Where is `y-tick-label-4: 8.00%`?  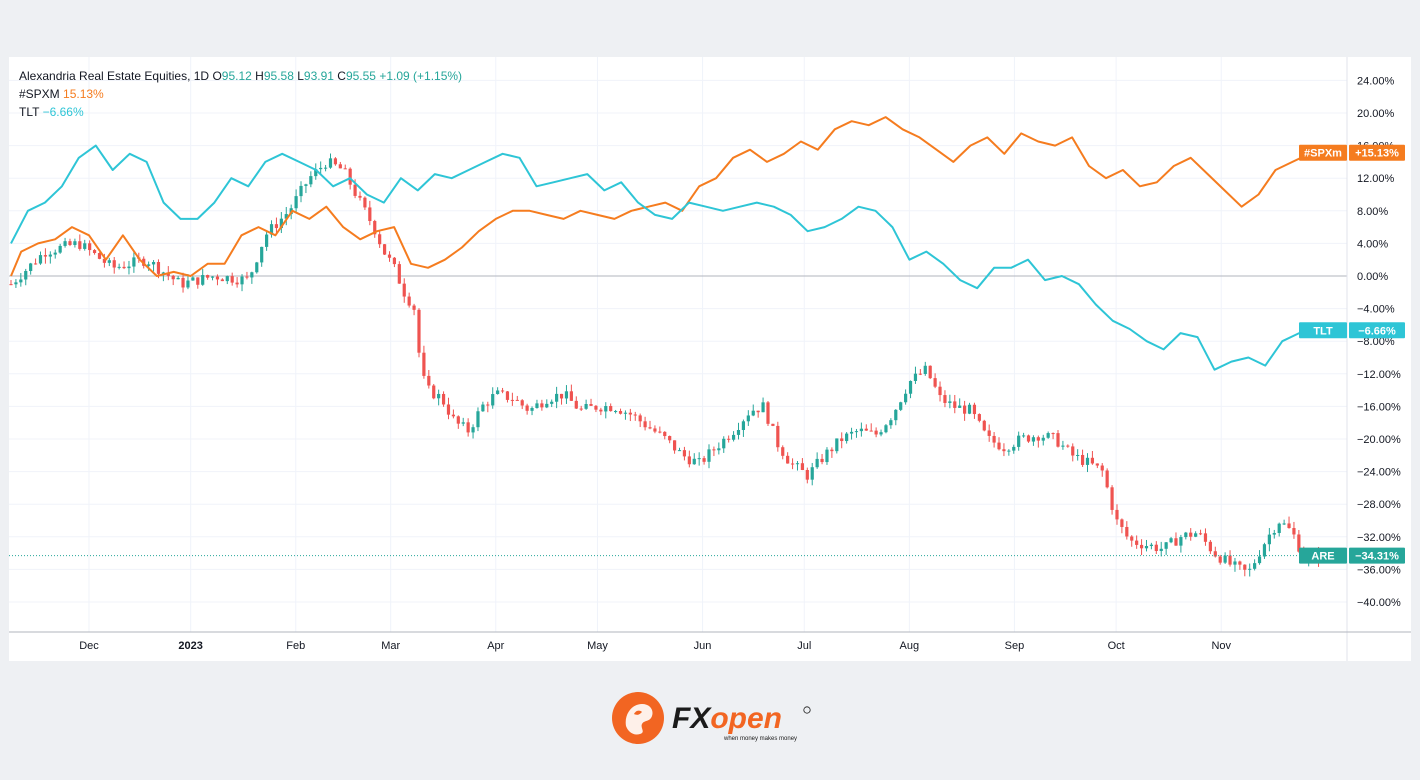 y-tick-label-4: 8.00% is located at coordinates (1372, 212).